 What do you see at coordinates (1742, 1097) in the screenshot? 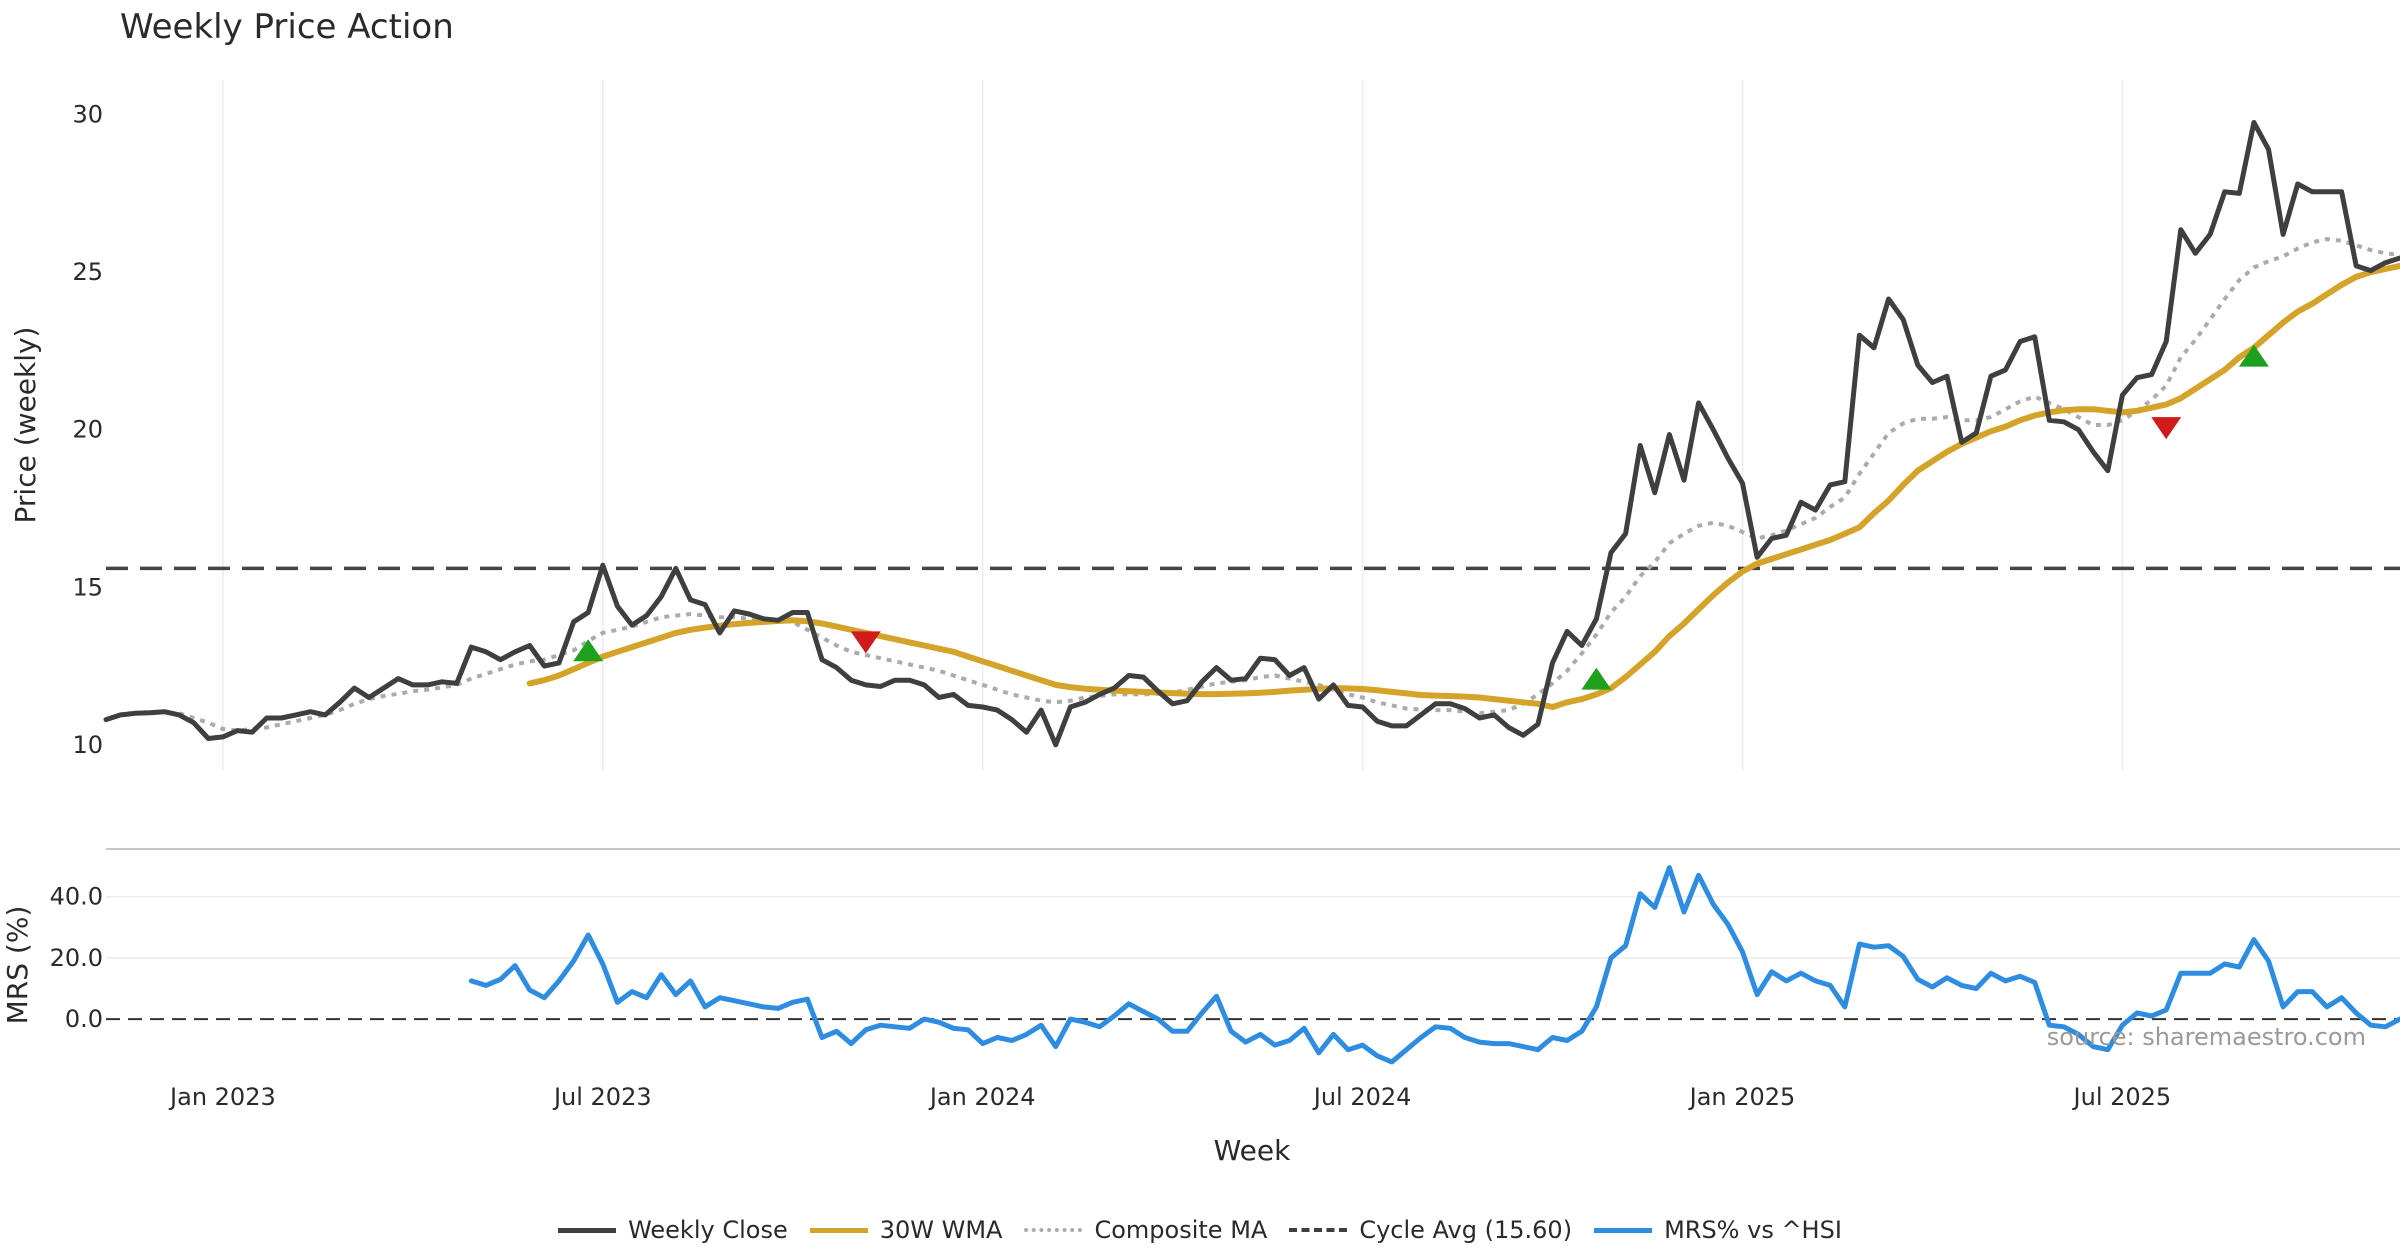
I see `x-tick-label: Jan 2025` at bounding box center [1742, 1097].